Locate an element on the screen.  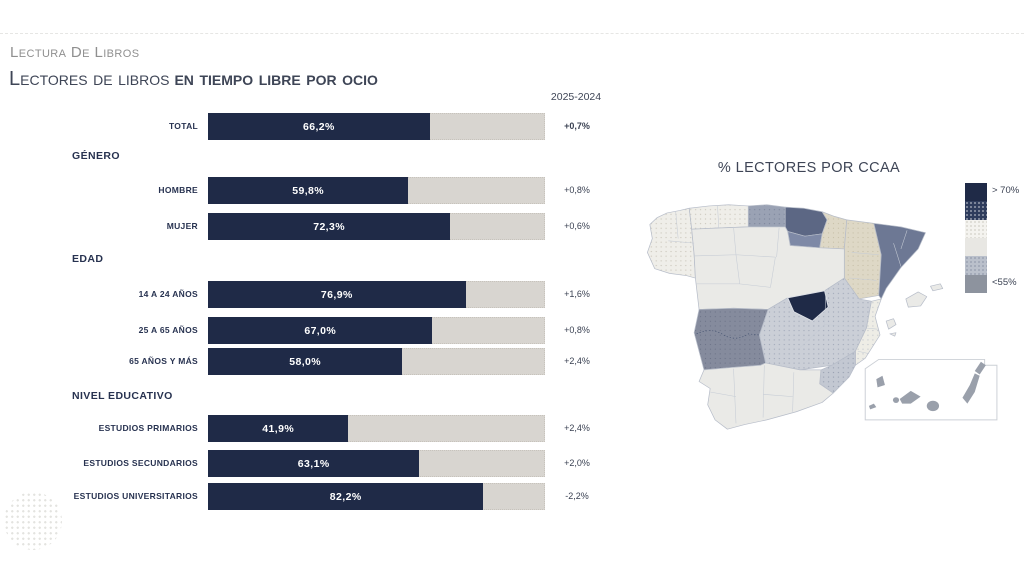
top-divider is located at coordinates (512, 33).